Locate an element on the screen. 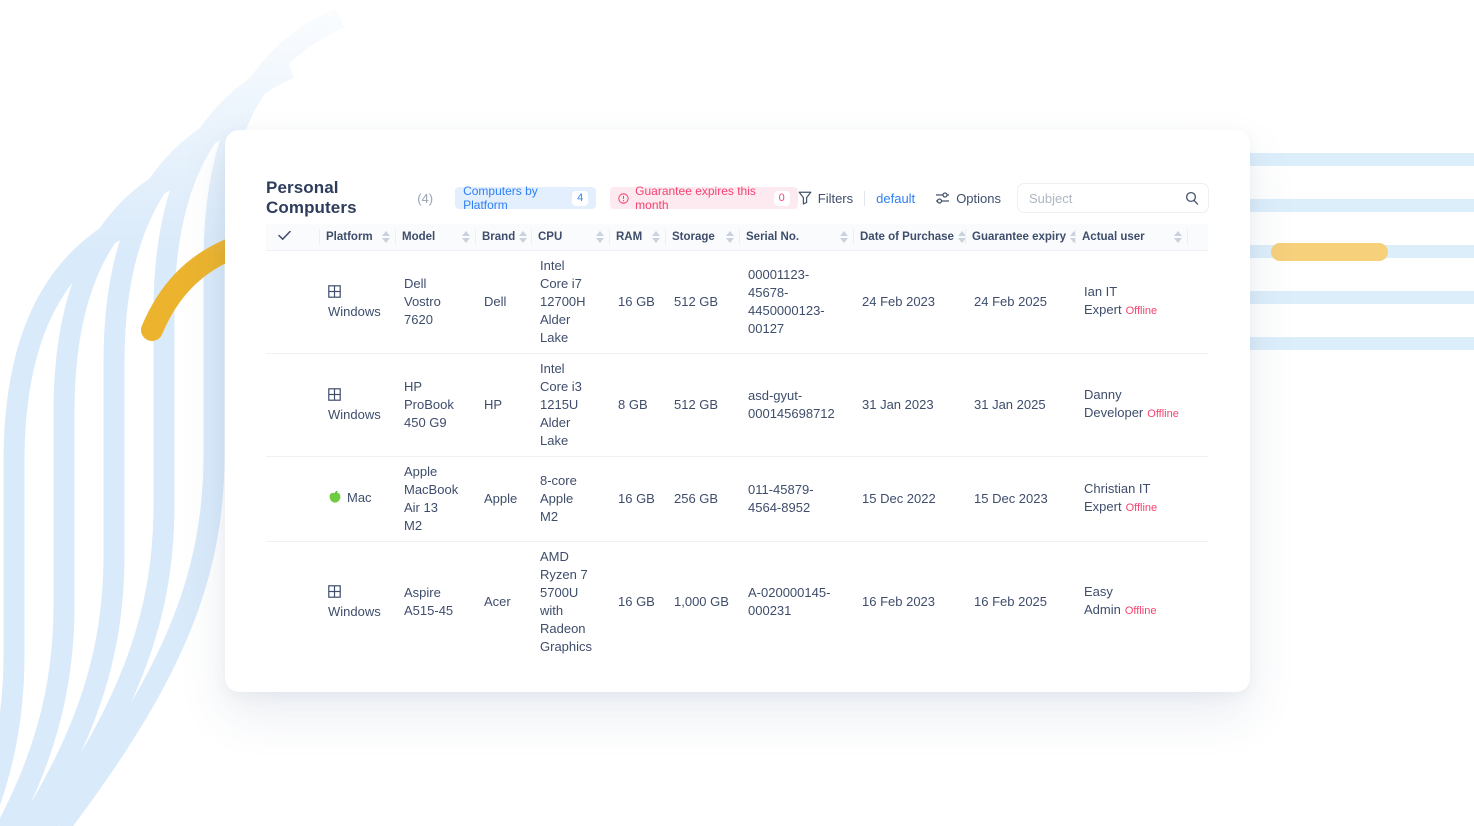 This screenshot has height=826, width=1474. actual-user-cell: Easy Admin Offline is located at coordinates (1132, 601).